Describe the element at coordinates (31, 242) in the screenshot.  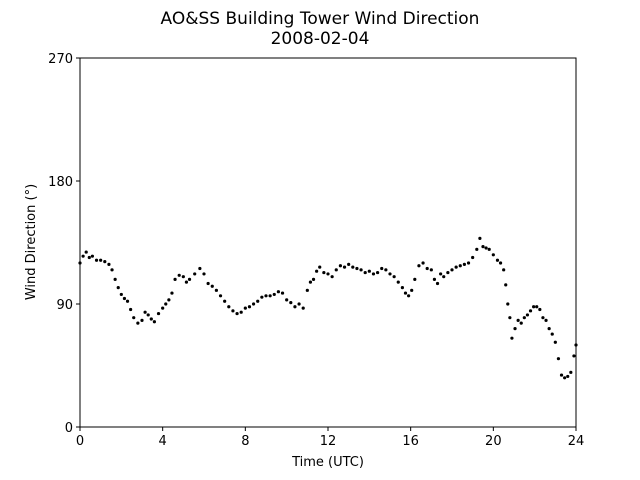
I see `y-axis-label: Wind Direction (°)` at that location.